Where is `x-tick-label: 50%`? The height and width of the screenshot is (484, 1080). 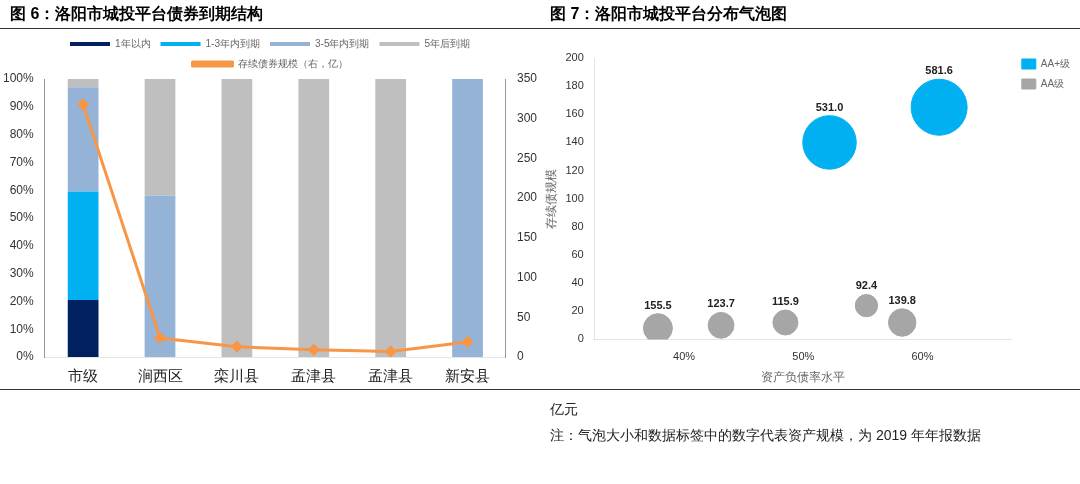
x-tick-label: 50% is located at coordinates (803, 356).